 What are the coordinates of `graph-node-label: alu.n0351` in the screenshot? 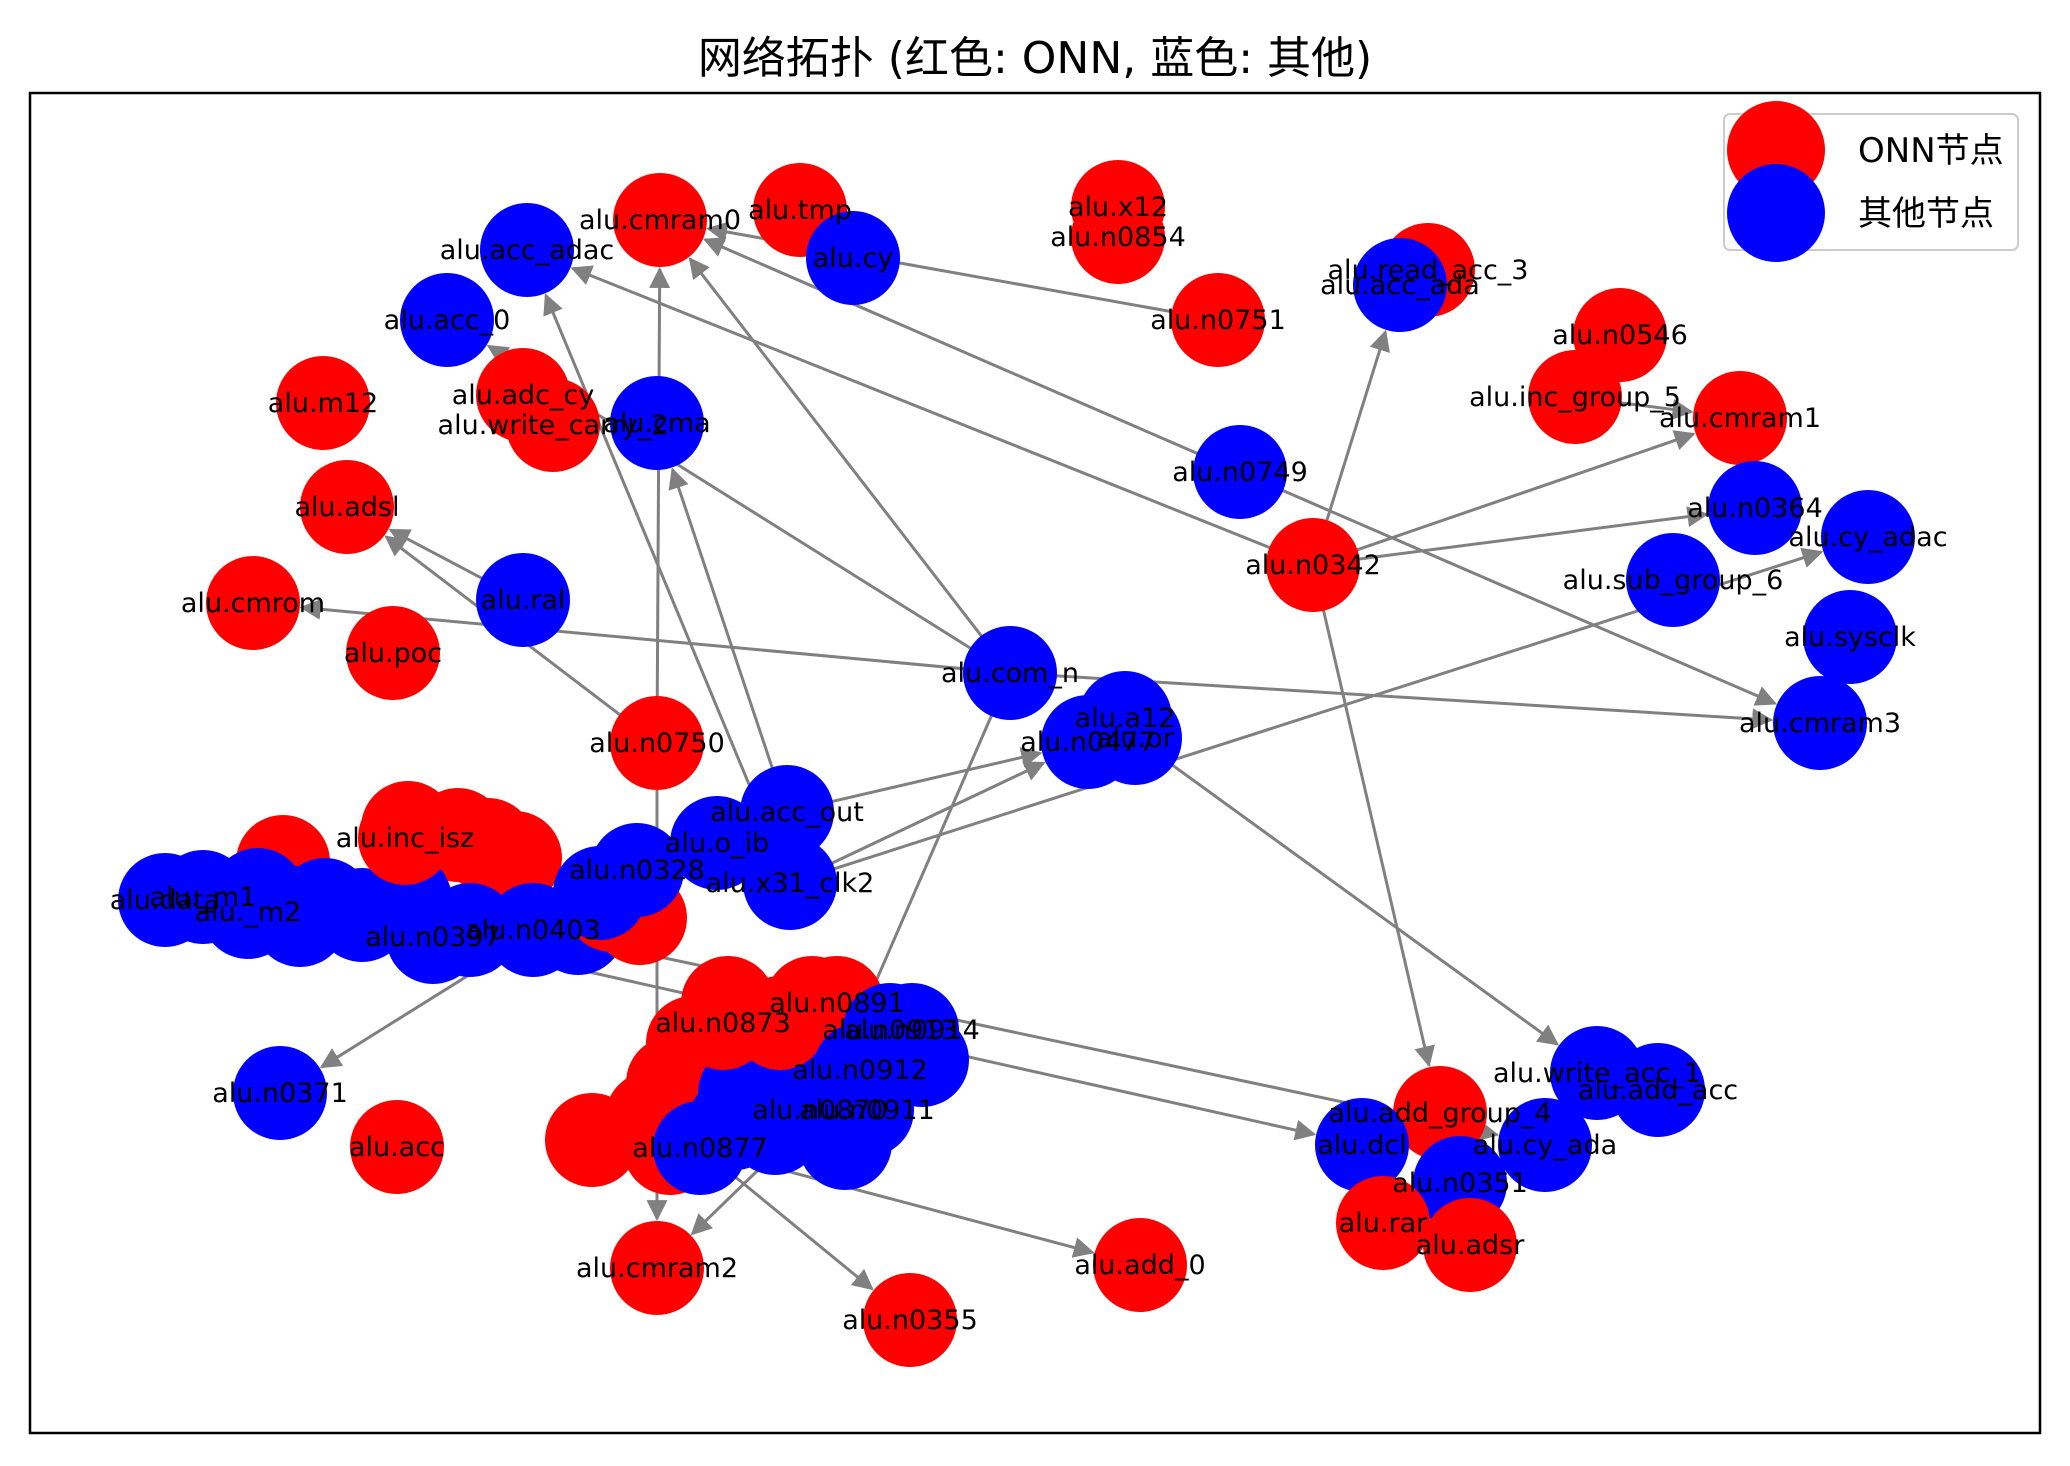 It's located at (1460, 1183).